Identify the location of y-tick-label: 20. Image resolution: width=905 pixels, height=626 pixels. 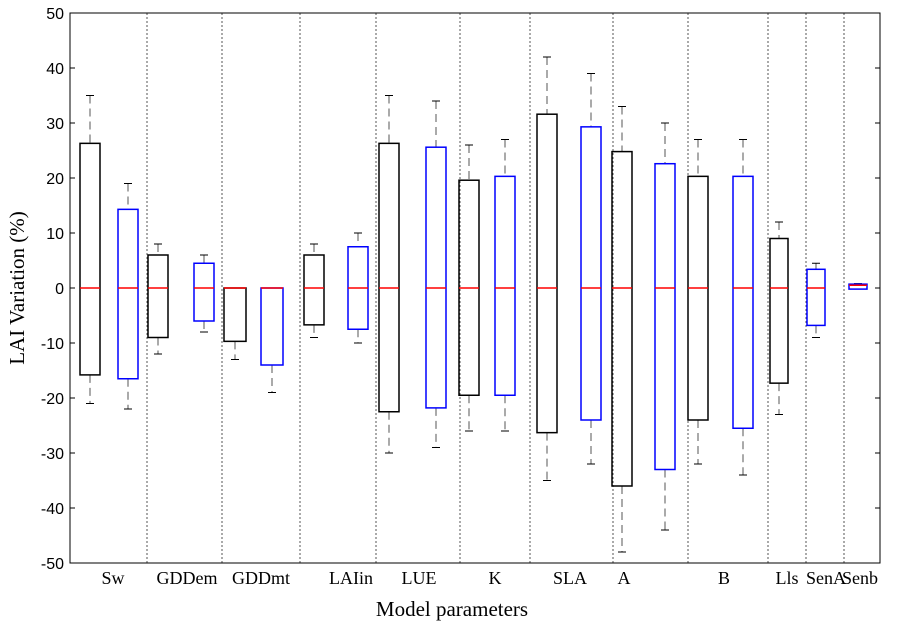
(55, 179).